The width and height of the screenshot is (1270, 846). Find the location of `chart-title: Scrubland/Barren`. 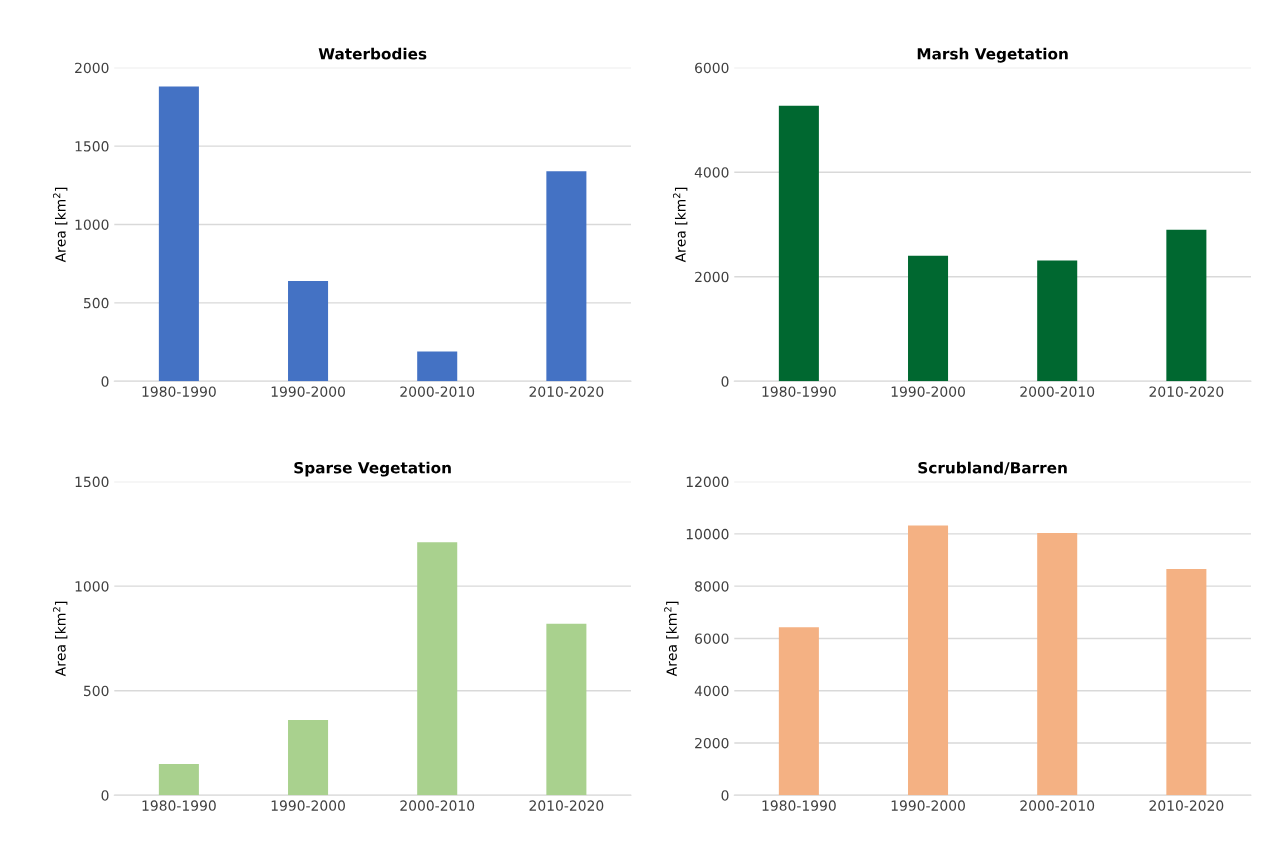

chart-title: Scrubland/Barren is located at coordinates (992, 468).